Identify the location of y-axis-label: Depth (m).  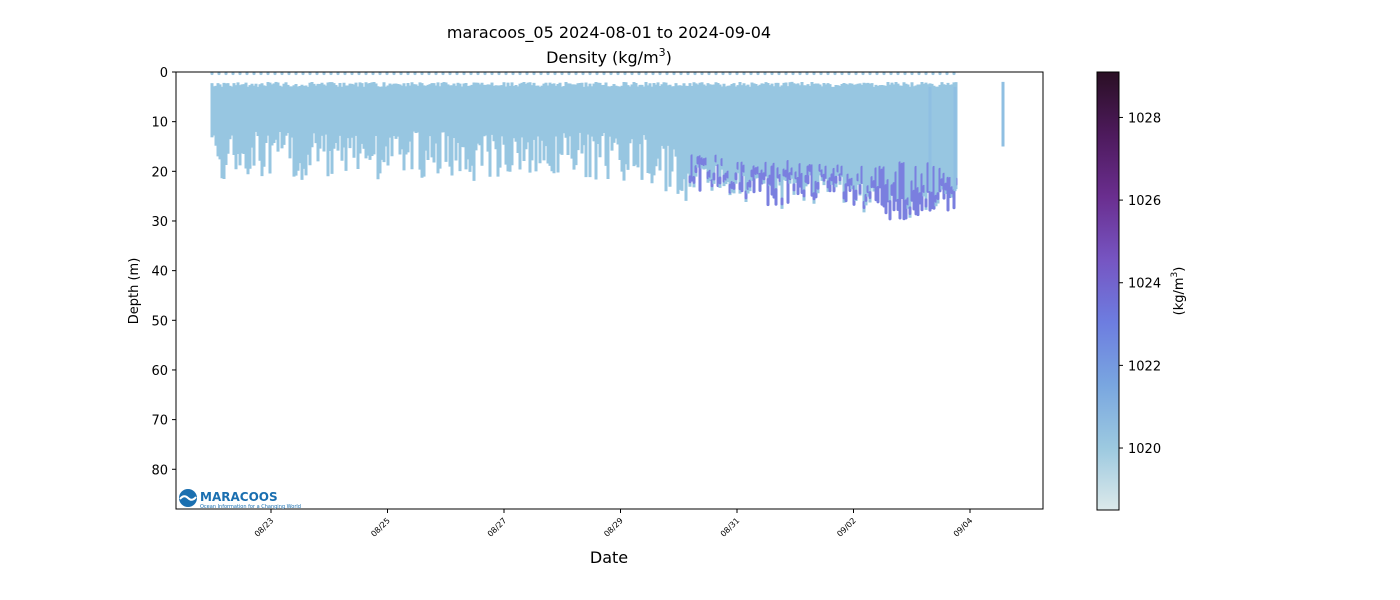
(134, 291).